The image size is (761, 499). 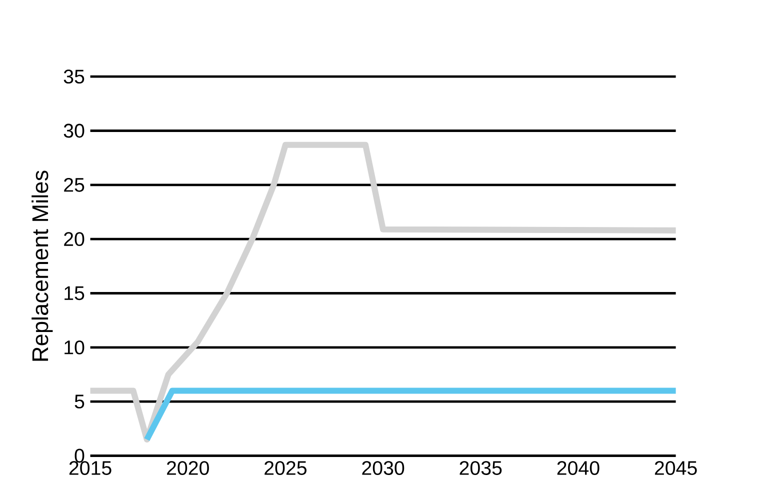 I want to click on y-axis-title: Replacement Miles, so click(x=42, y=265).